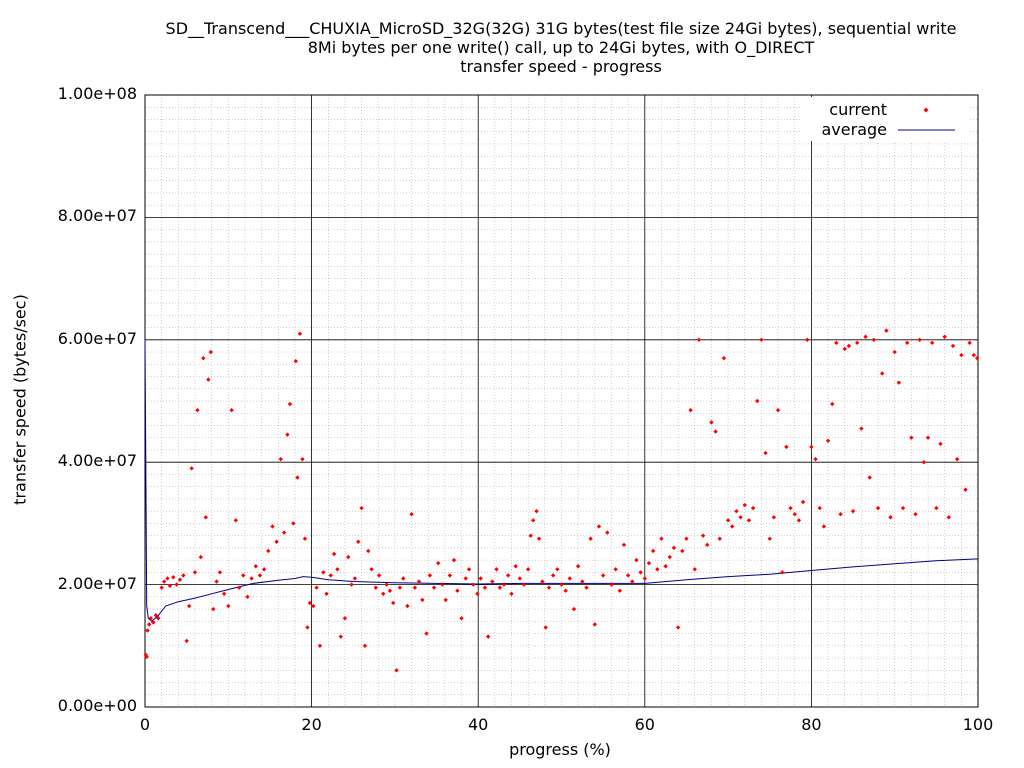 Image resolution: width=1024 pixels, height=768 pixels. I want to click on x-tick-label: 20, so click(311, 724).